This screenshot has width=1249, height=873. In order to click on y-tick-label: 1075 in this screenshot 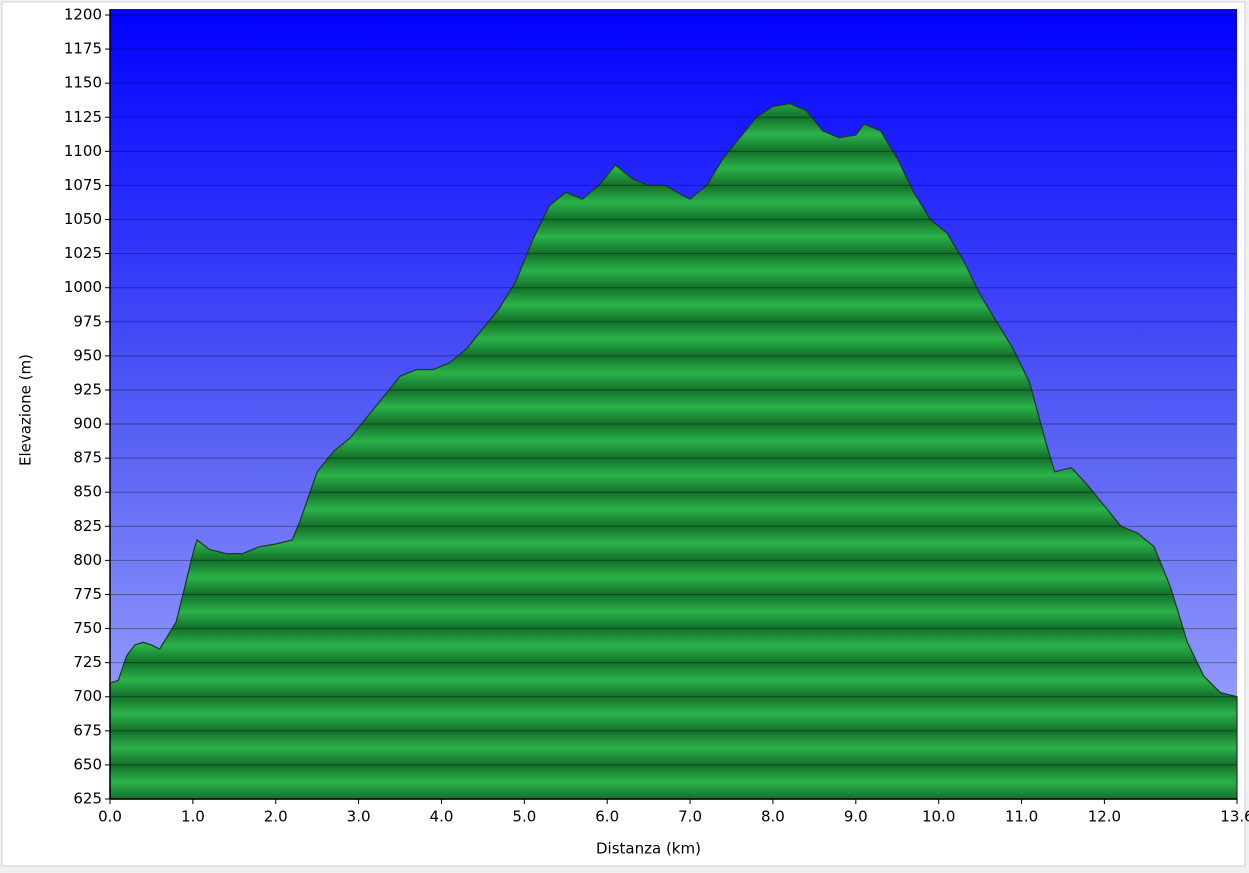, I will do `click(83, 185)`.